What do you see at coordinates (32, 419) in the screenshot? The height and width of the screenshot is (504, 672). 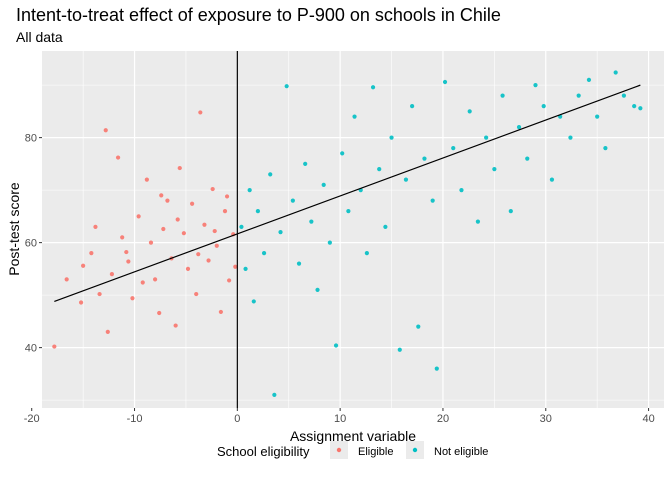 I see `x-tick-label: -20` at bounding box center [32, 419].